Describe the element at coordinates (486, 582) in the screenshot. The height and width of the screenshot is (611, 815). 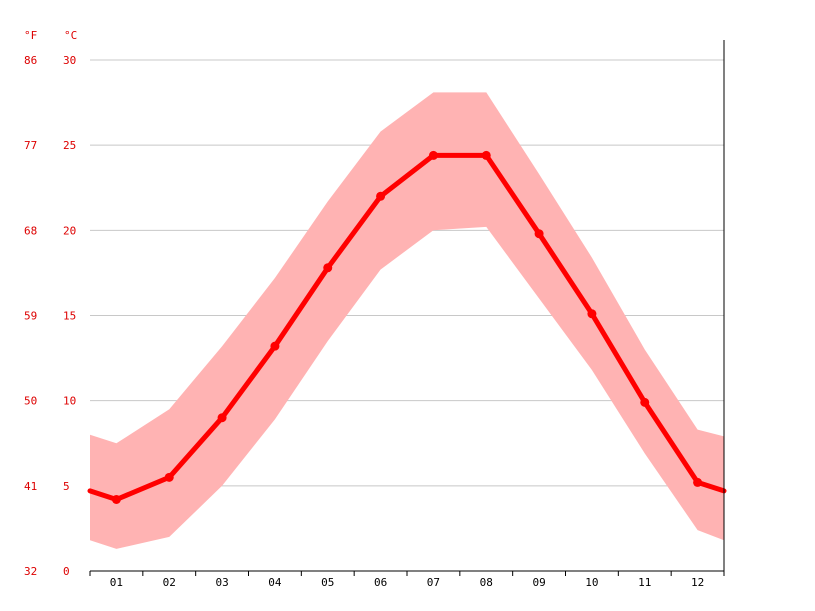
I see `x-tick-label: 08` at that location.